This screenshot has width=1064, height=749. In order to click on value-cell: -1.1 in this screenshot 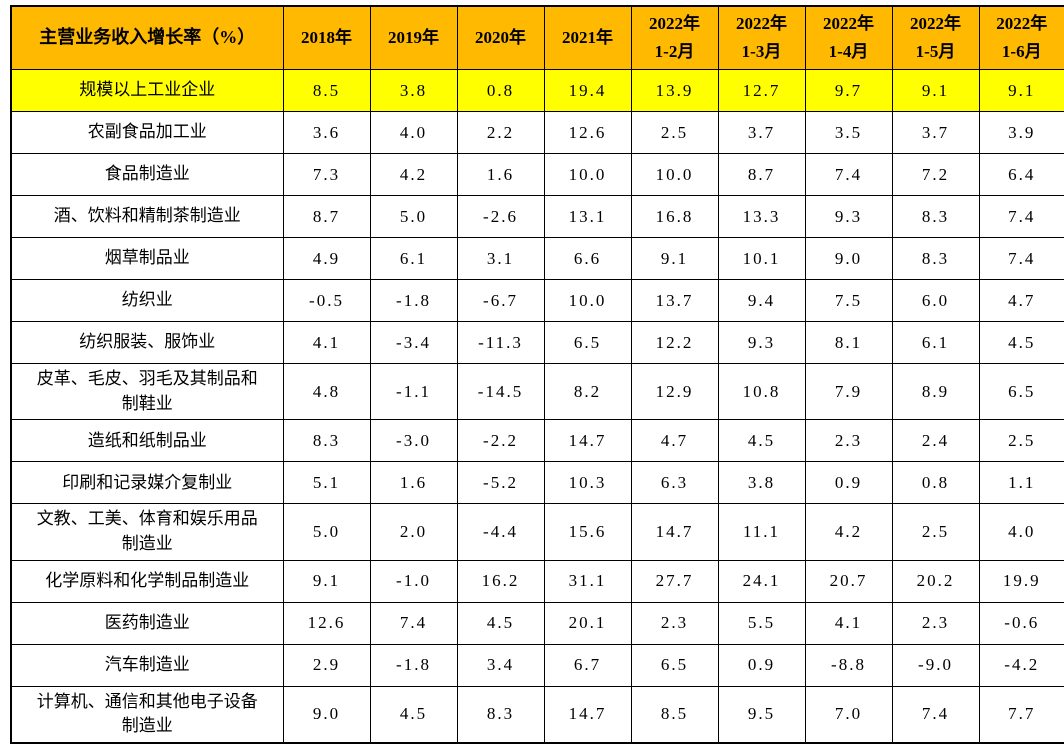, I will do `click(413, 392)`.